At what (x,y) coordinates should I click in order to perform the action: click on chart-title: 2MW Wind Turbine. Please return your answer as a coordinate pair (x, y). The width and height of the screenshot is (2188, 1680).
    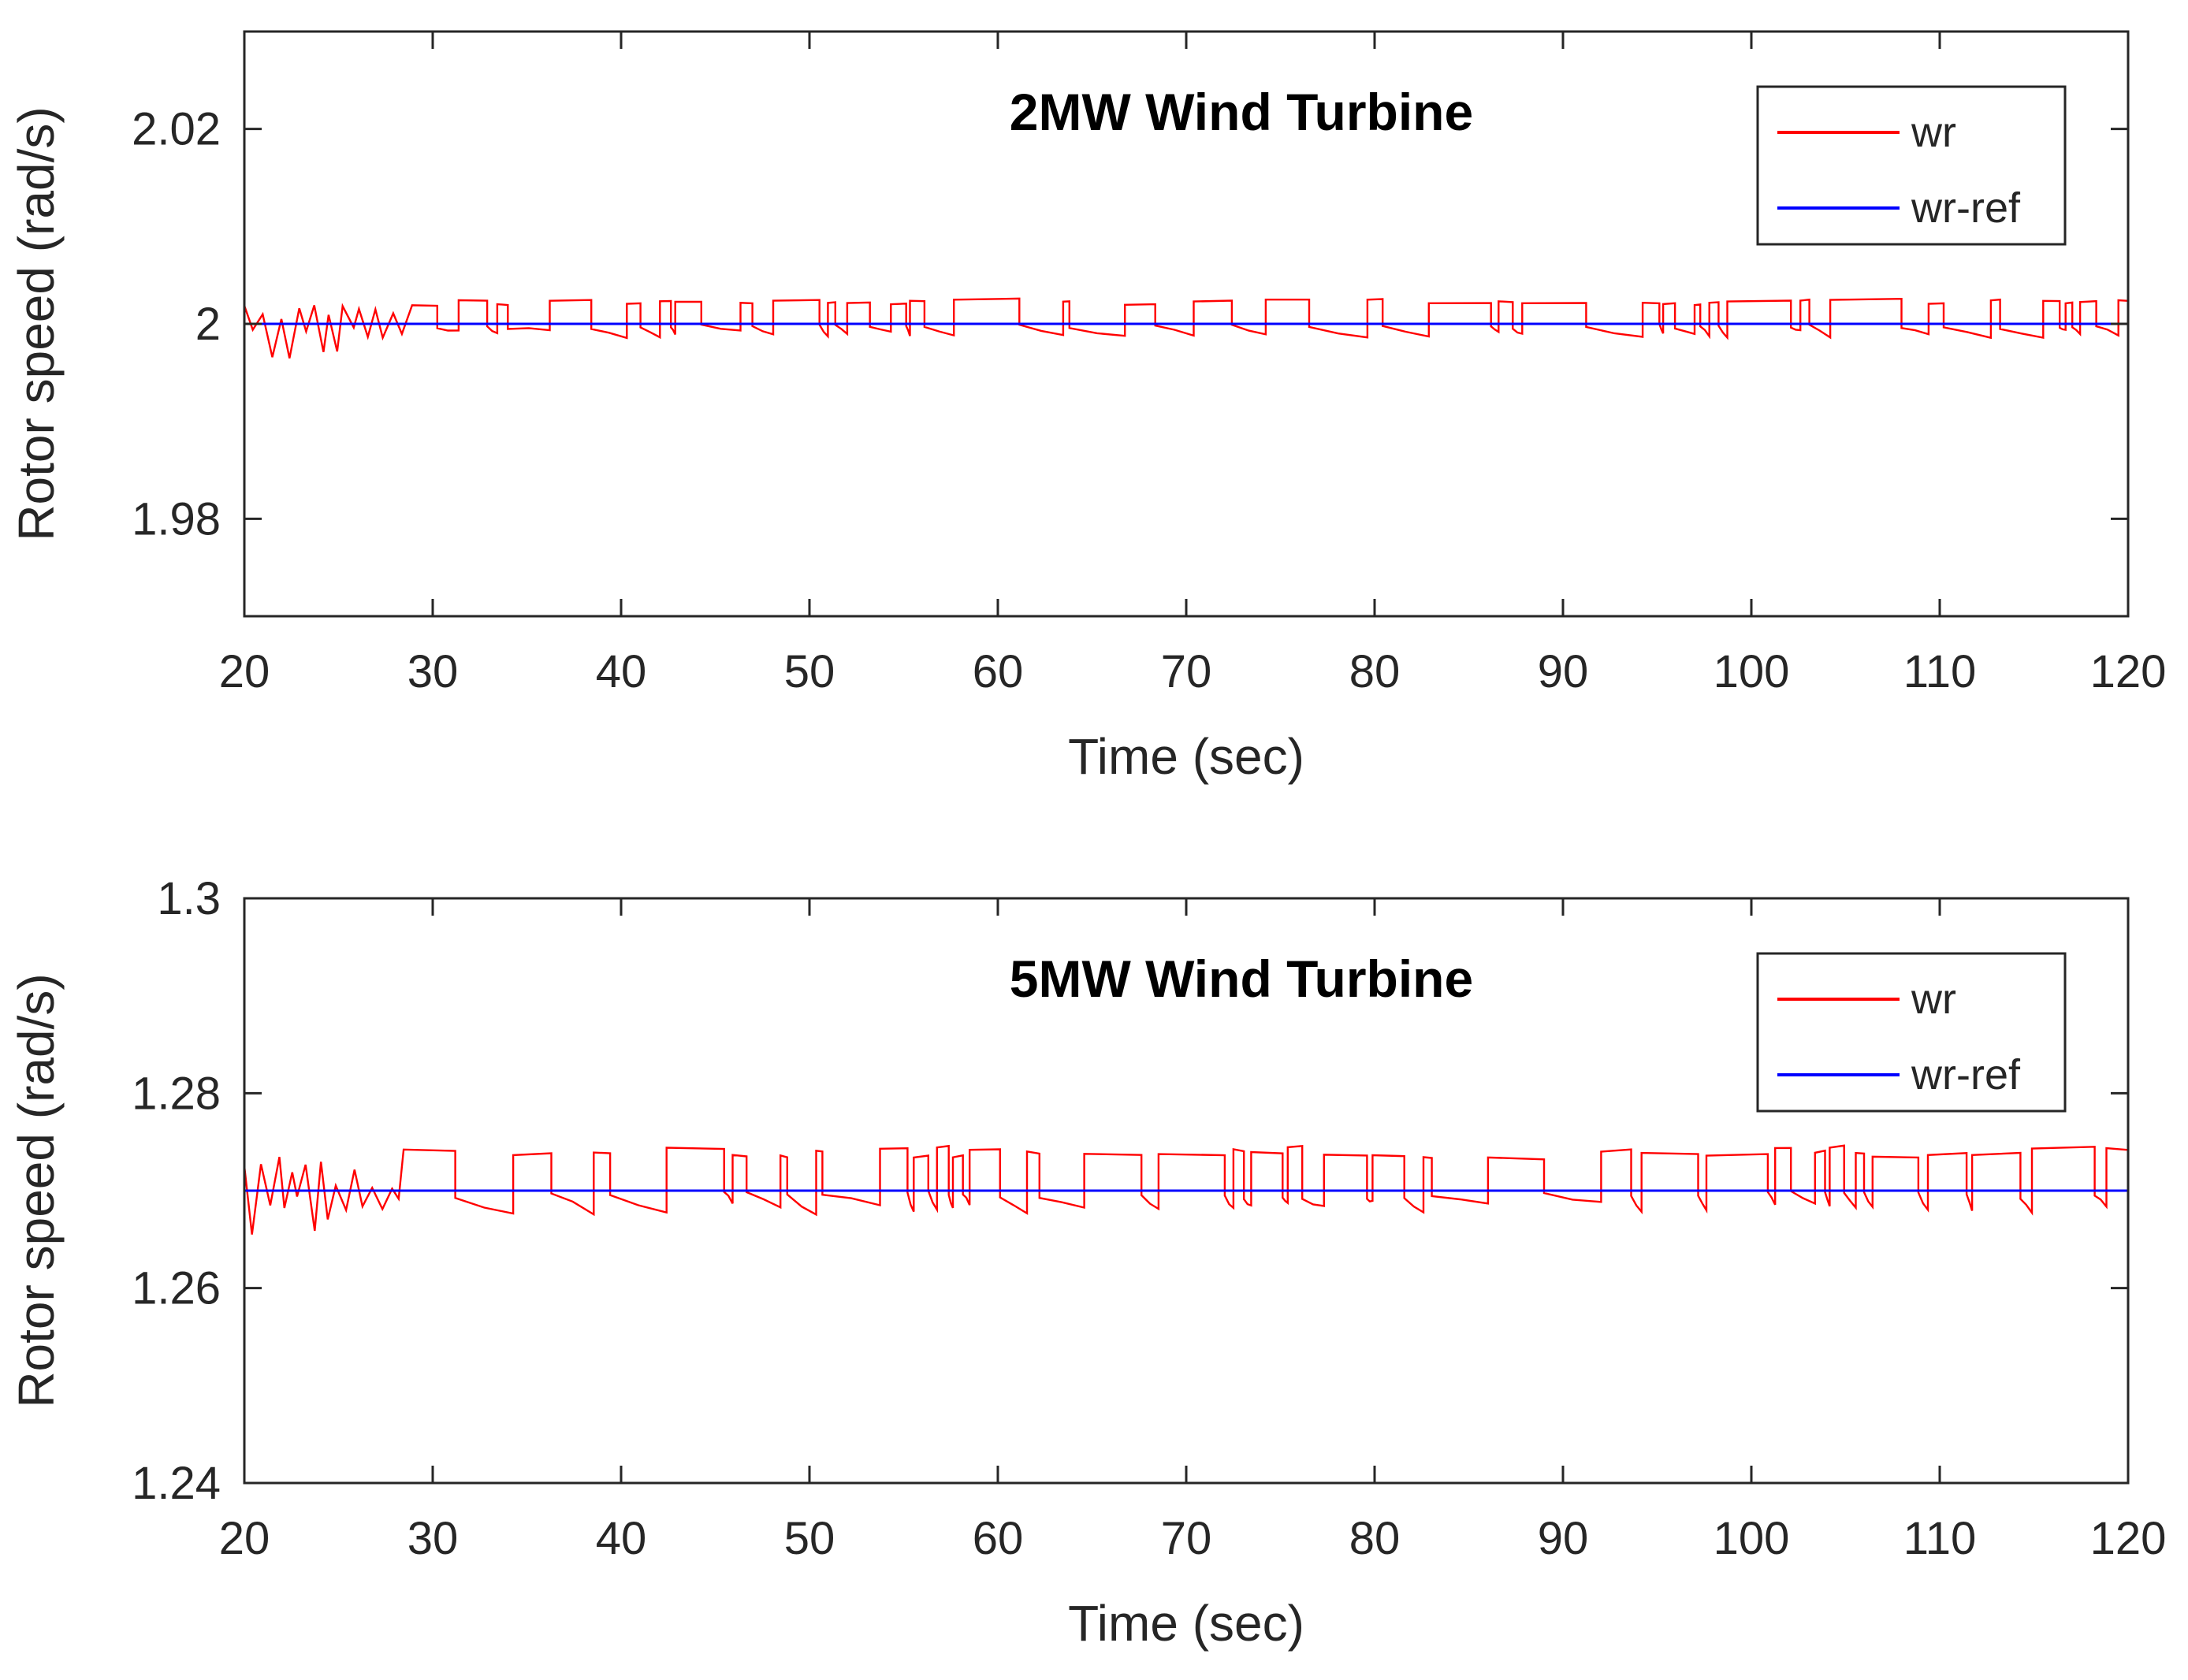
    Looking at the image, I should click on (1241, 112).